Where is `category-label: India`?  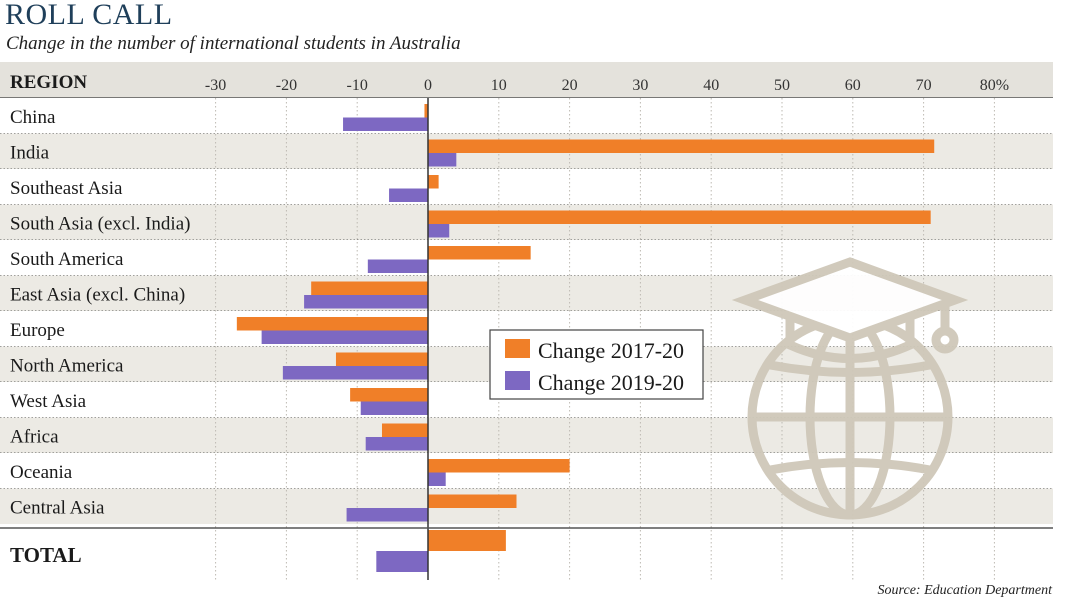 category-label: India is located at coordinates (30, 153).